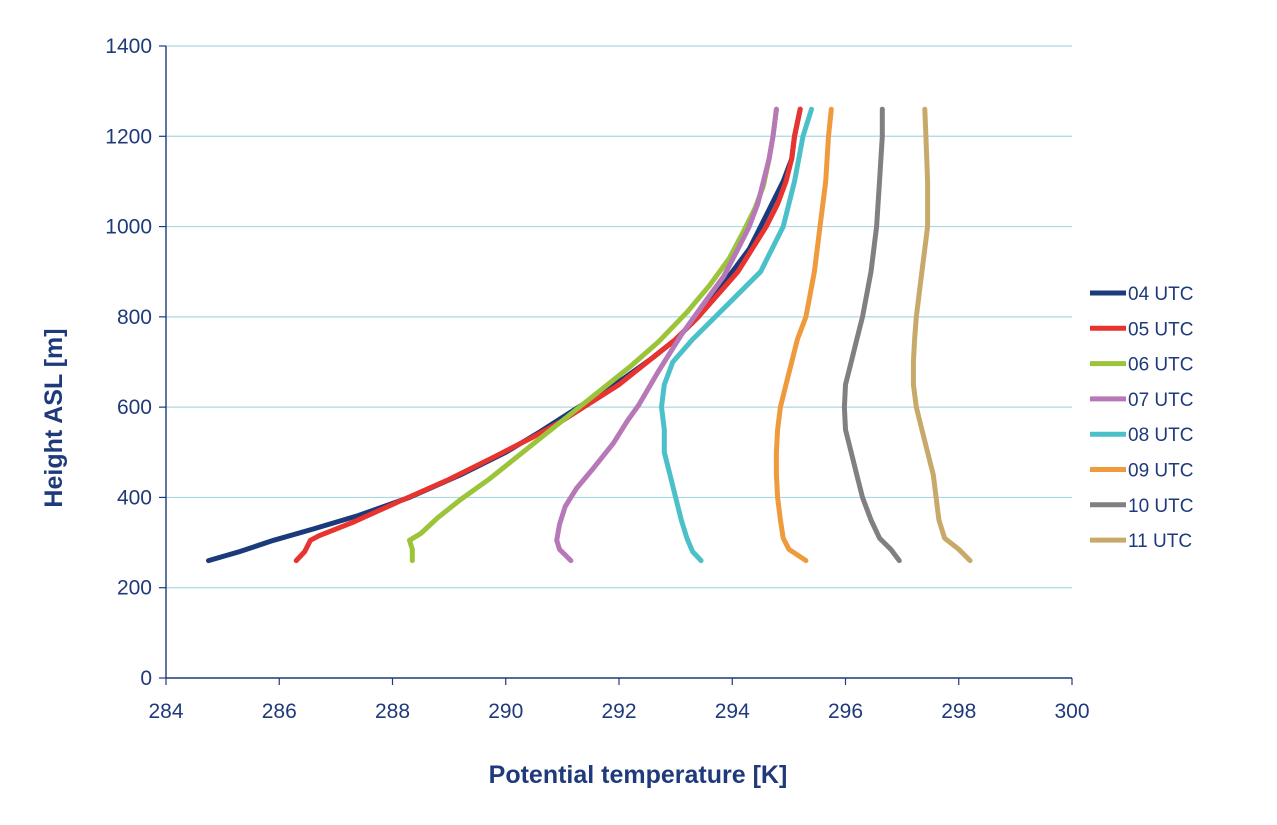 The image size is (1277, 825). Describe the element at coordinates (128, 136) in the screenshot. I see `y-tick-label: 1200` at that location.